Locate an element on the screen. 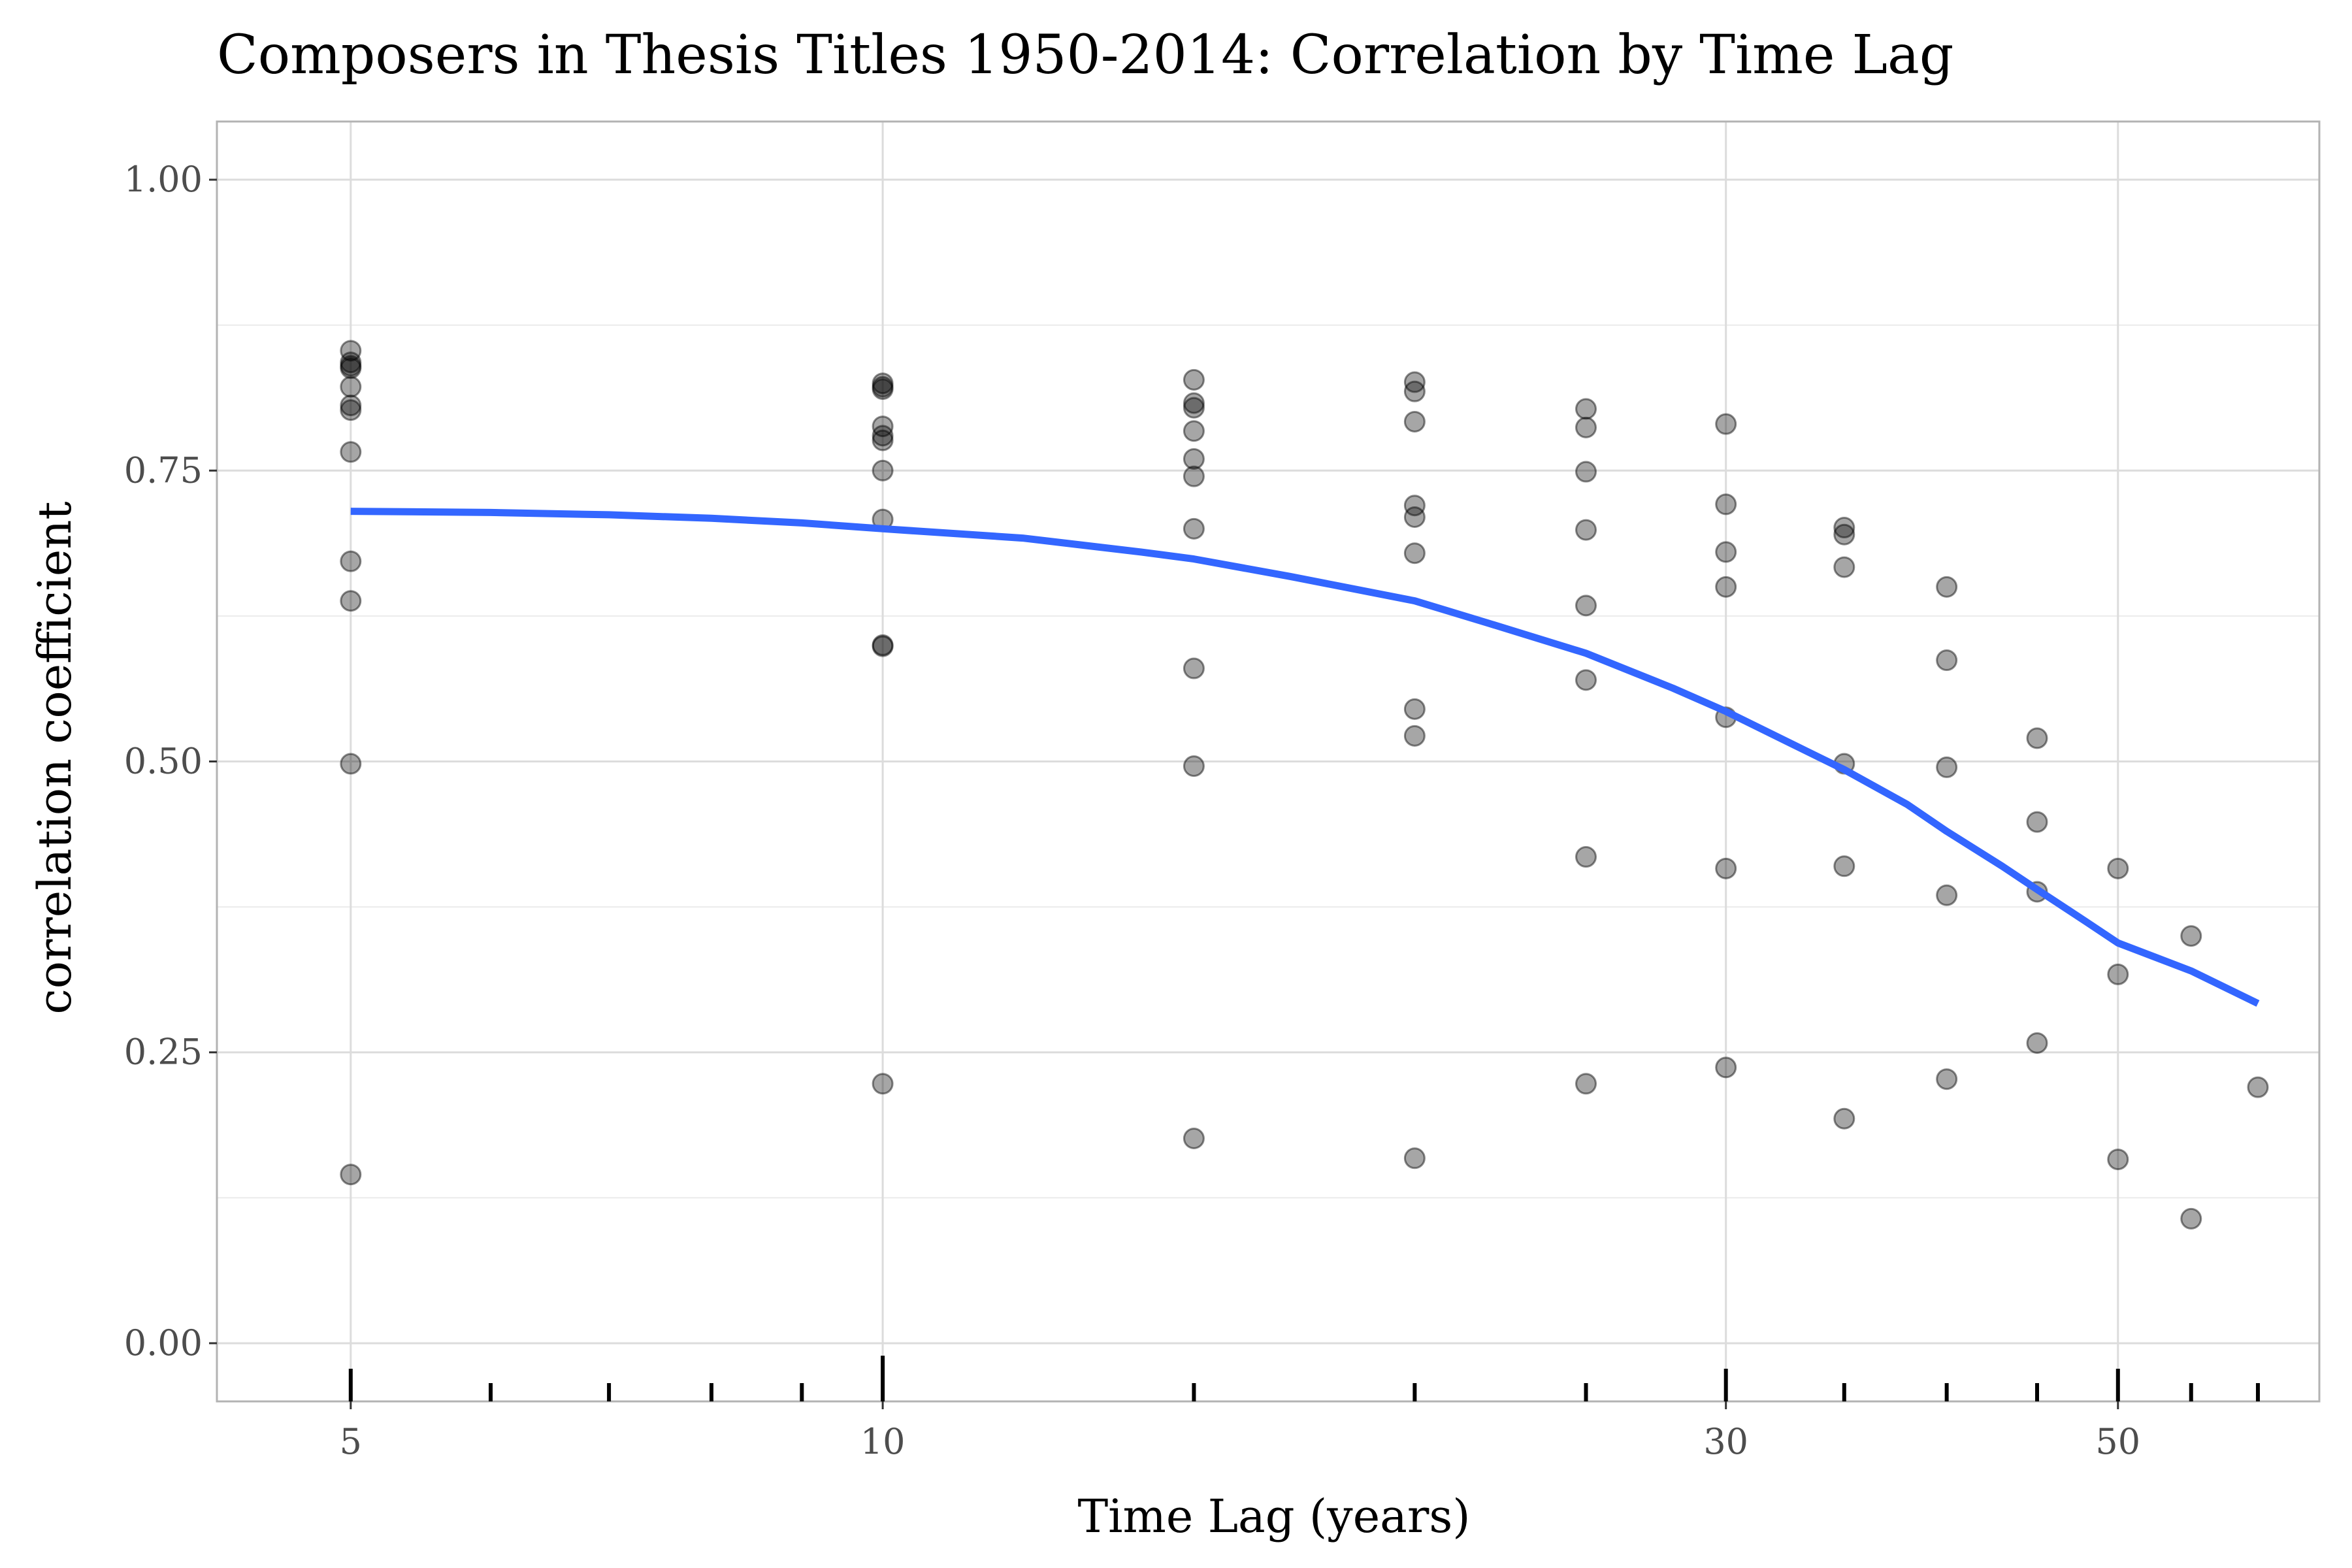 Image resolution: width=2352 pixels, height=1568 pixels. y-tick-label: 0.50 is located at coordinates (163, 761).